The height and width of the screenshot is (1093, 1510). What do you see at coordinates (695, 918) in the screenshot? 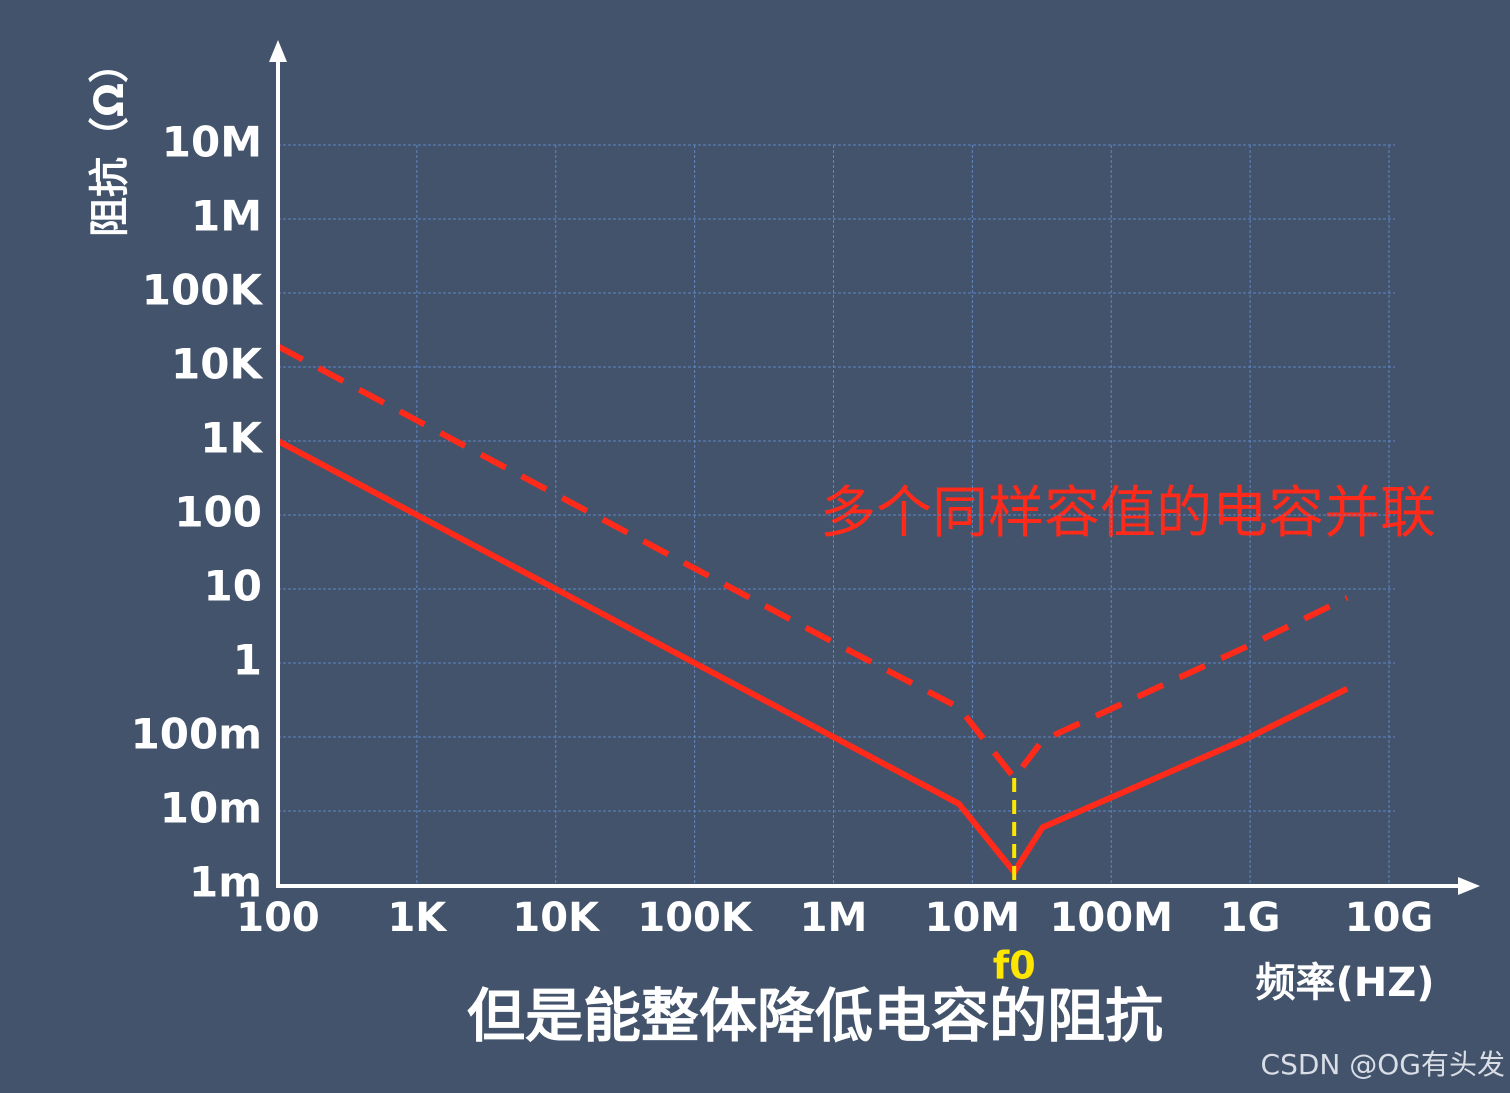
I see `x-tick-label: 100K` at bounding box center [695, 918].